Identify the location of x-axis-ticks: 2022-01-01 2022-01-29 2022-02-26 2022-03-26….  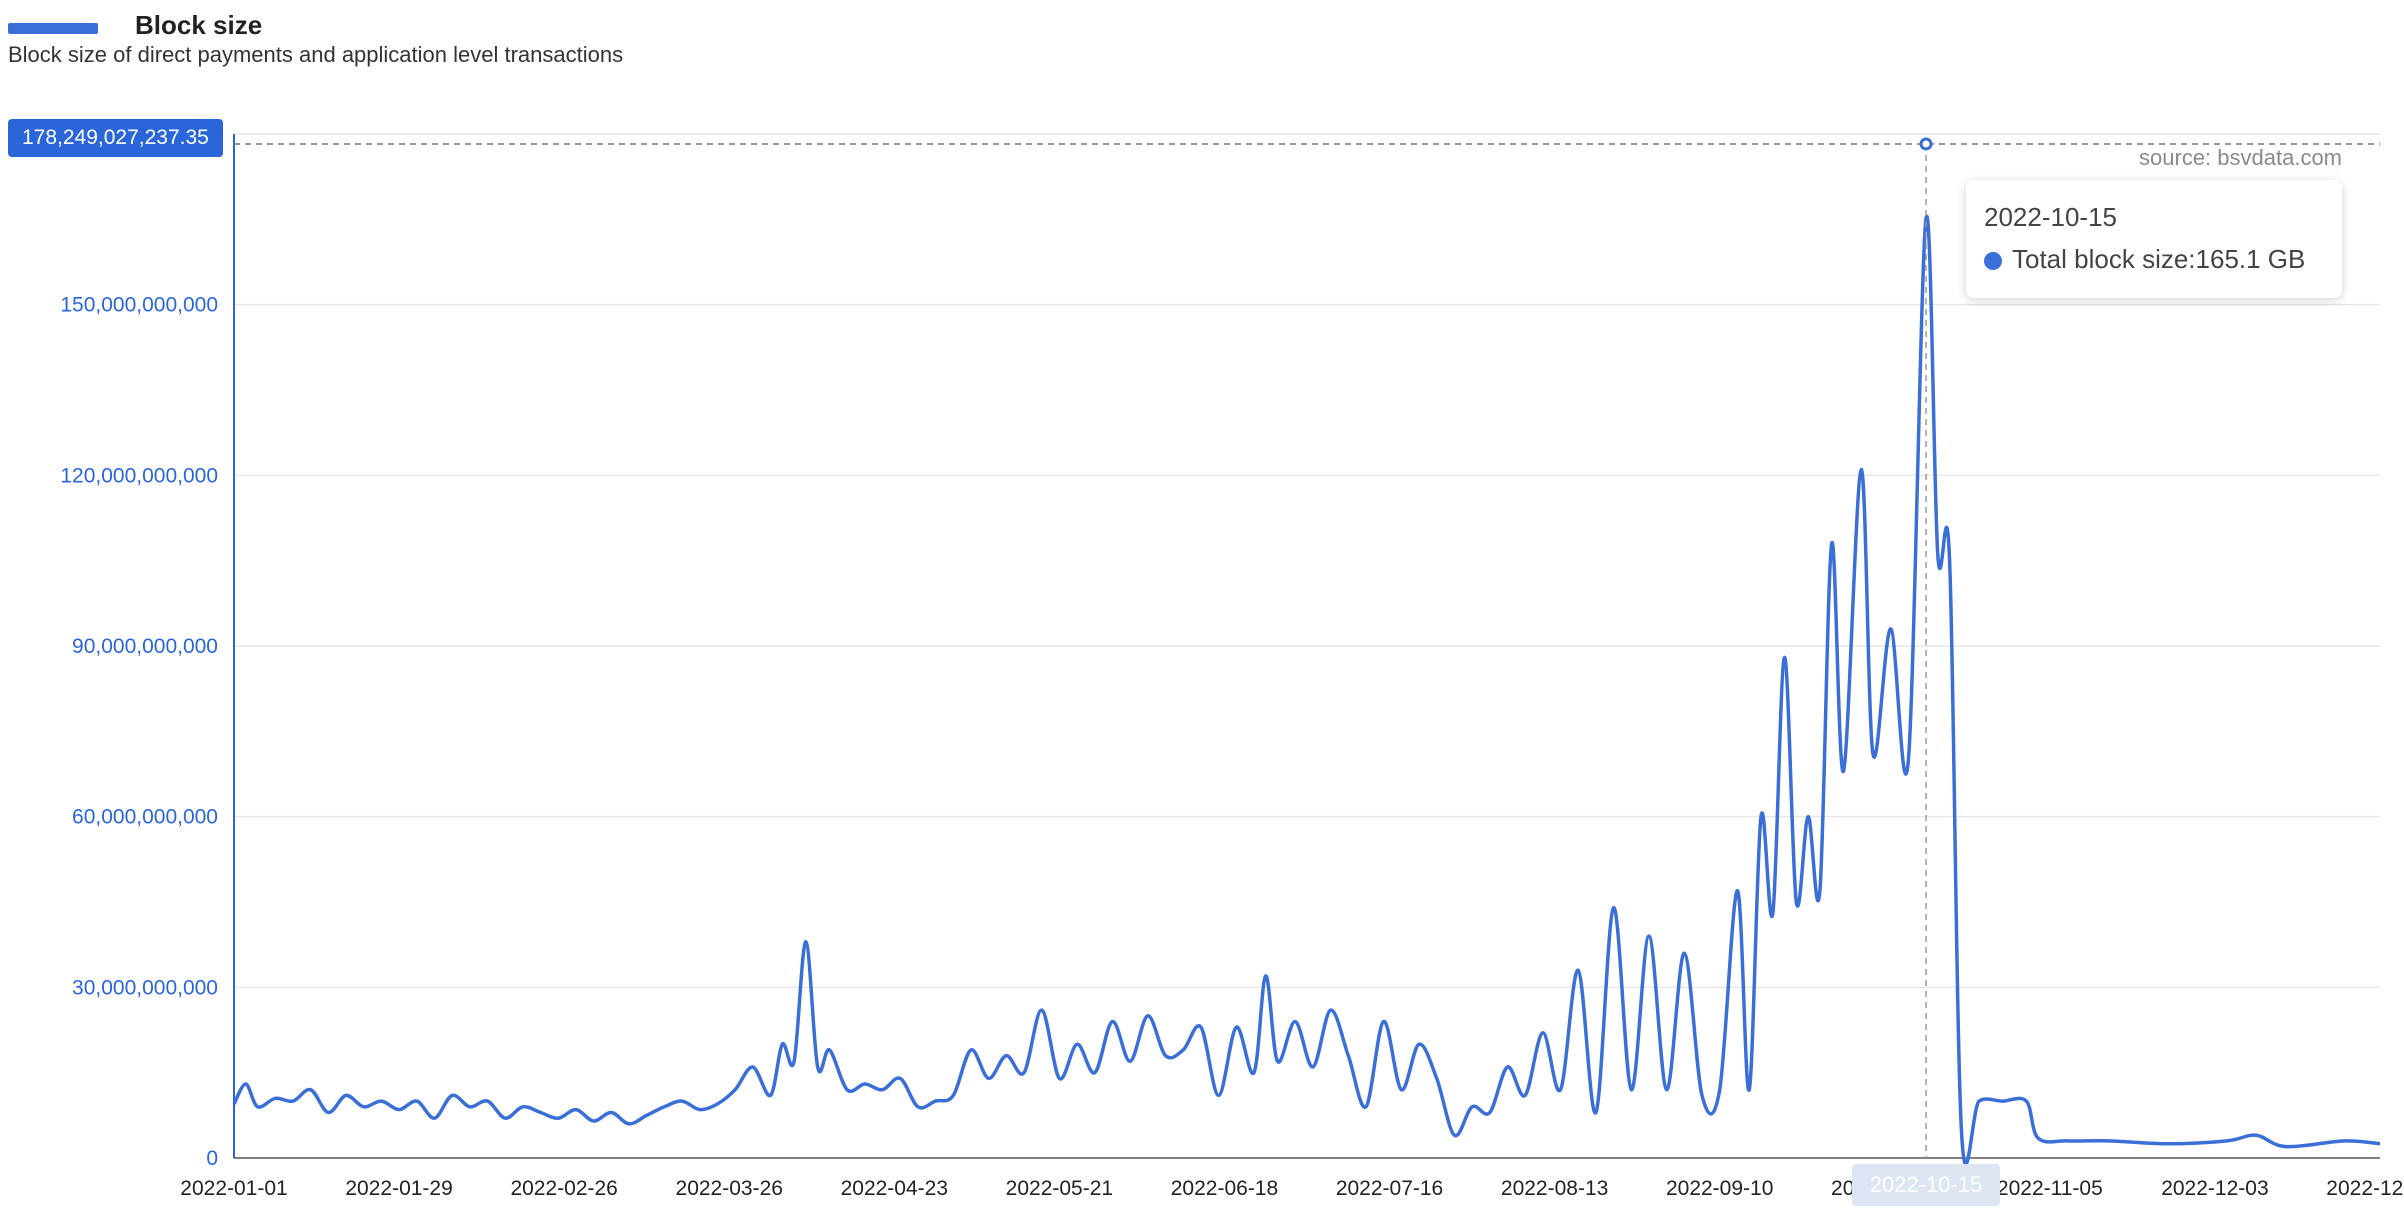
(1292, 1188).